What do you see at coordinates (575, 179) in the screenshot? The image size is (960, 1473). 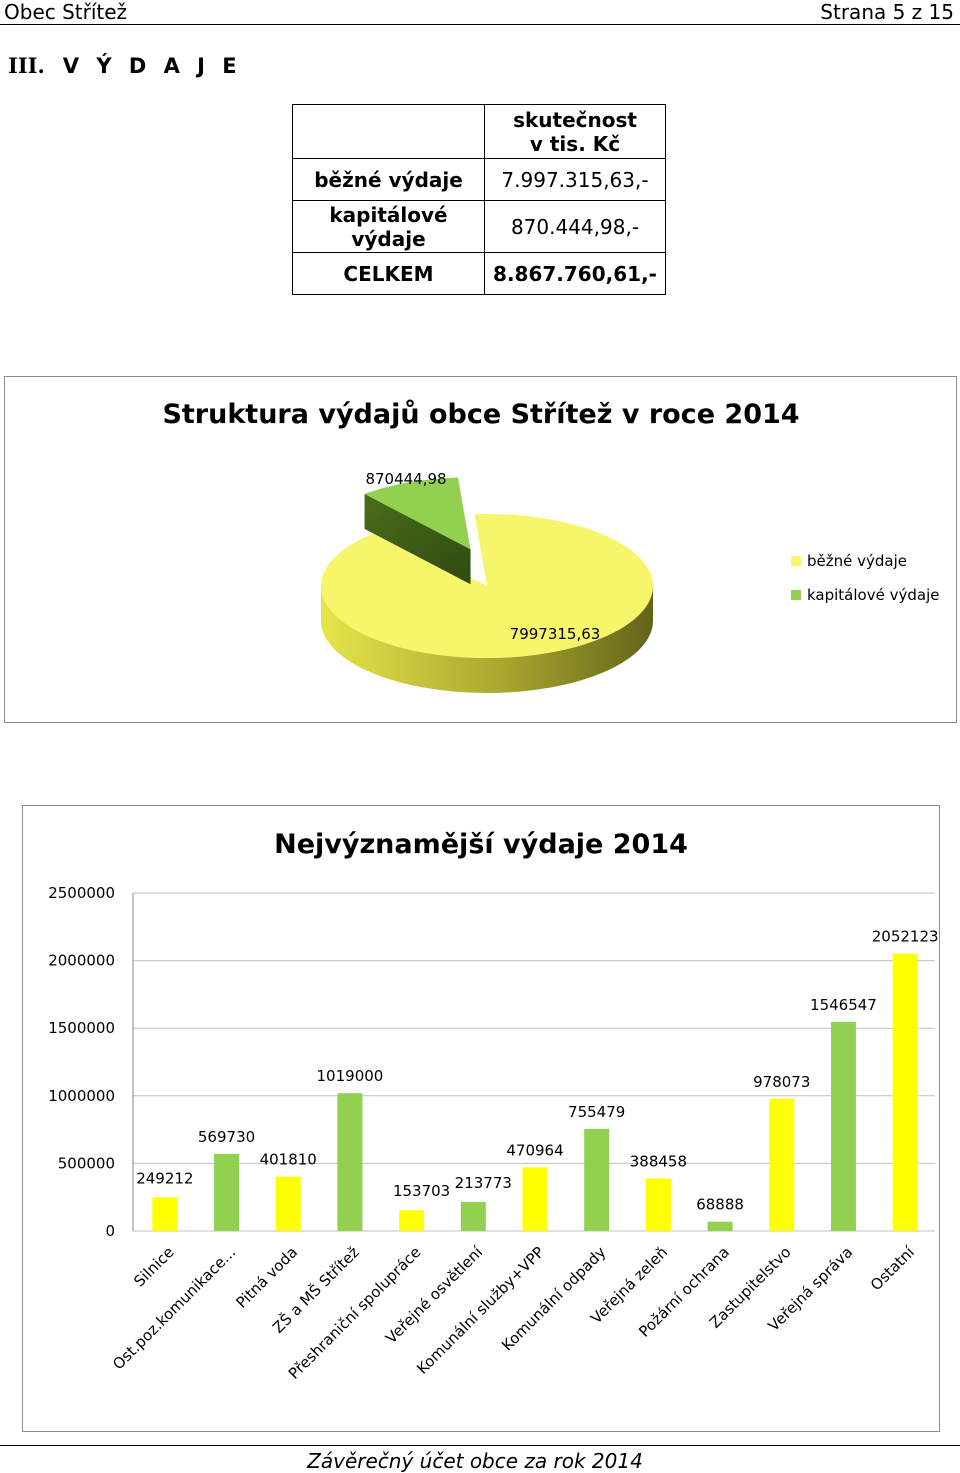 I see `row-value: 7.997.315,63,-` at bounding box center [575, 179].